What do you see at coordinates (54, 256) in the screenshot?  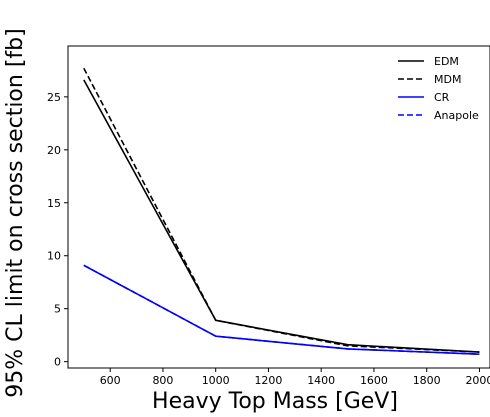 I see `y-tick-label: 10` at bounding box center [54, 256].